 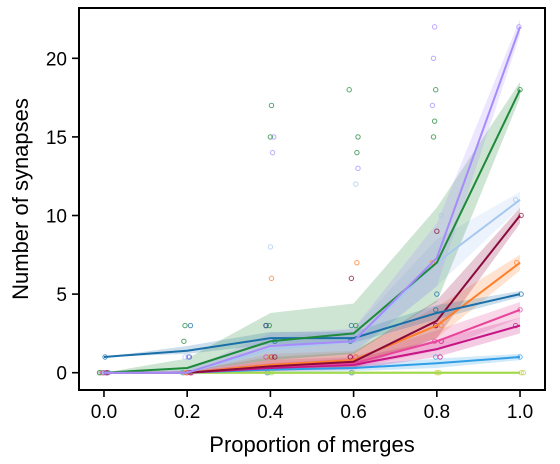 What do you see at coordinates (311, 444) in the screenshot?
I see `x-axis-label: Proportion of merges` at bounding box center [311, 444].